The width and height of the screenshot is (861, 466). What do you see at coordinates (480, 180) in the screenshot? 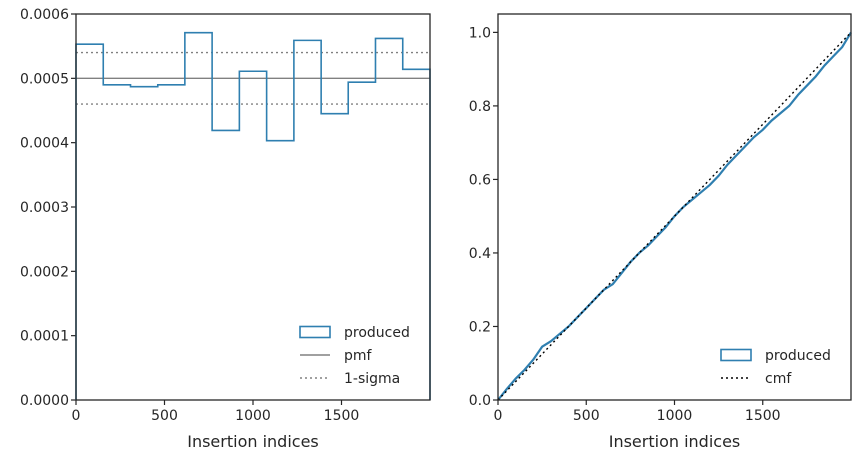
I see `y-tick-label: 0.6` at bounding box center [480, 180].